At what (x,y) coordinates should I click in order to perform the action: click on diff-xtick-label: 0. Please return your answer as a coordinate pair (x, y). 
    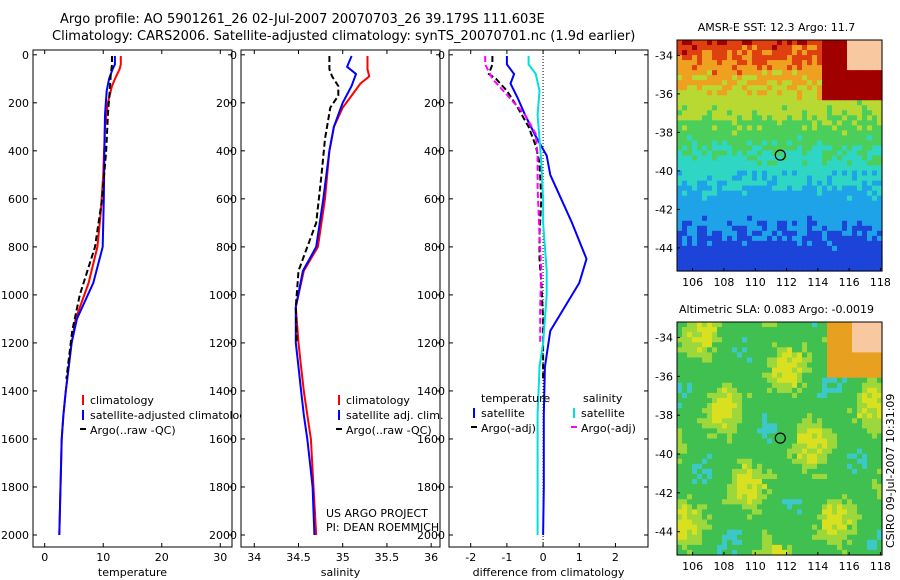
    Looking at the image, I should click on (543, 557).